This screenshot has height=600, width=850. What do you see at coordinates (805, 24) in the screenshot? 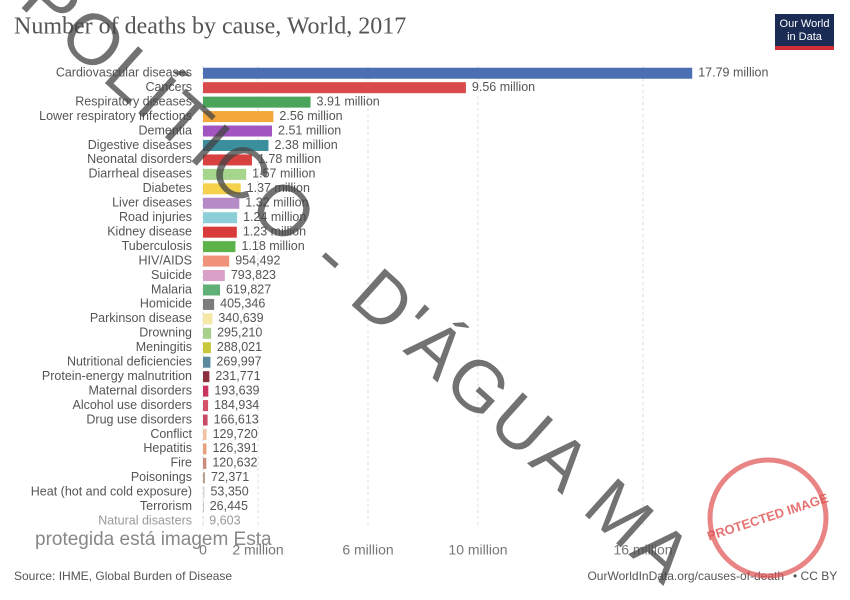
I see `logo-text: Our World` at bounding box center [805, 24].